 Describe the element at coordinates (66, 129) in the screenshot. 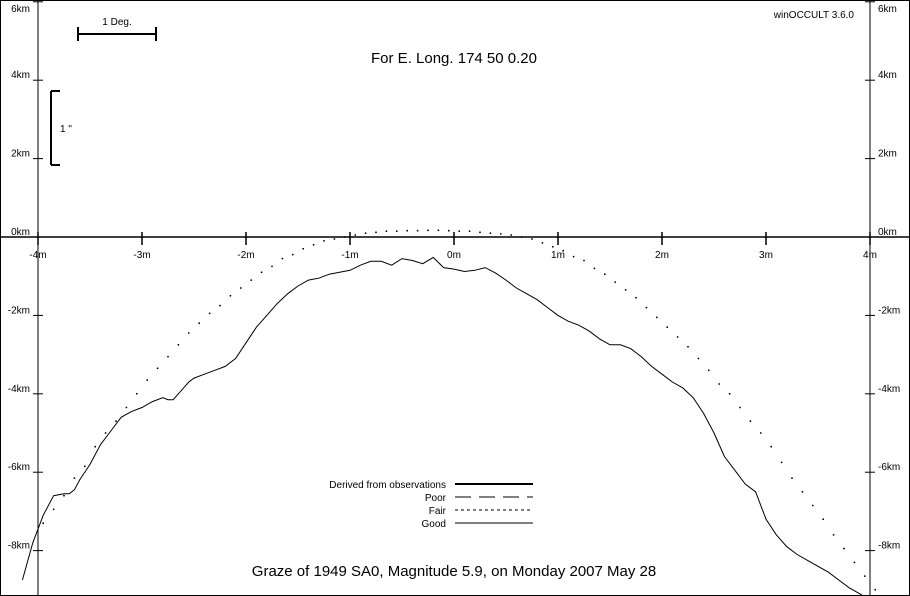

I see `arcsec-scale-label: 1 "` at that location.